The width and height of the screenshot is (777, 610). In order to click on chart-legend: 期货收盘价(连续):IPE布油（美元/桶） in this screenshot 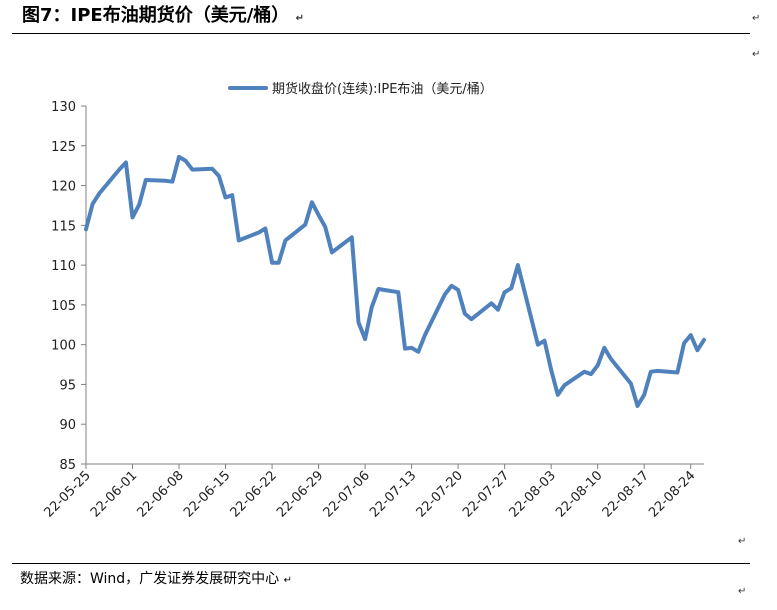, I will do `click(360, 89)`.